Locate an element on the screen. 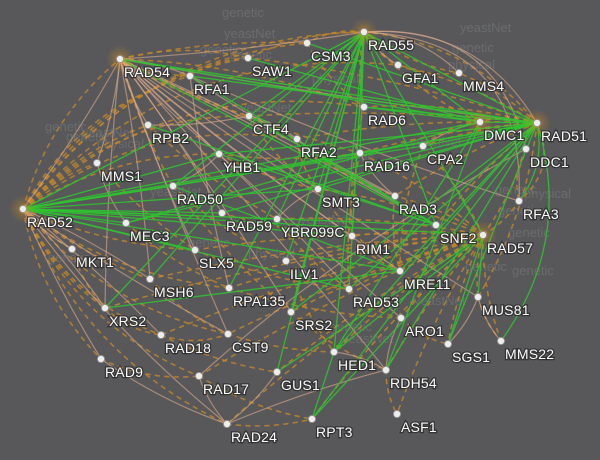 This screenshot has height=460, width=600. graph-node-srs2 is located at coordinates (291, 312).